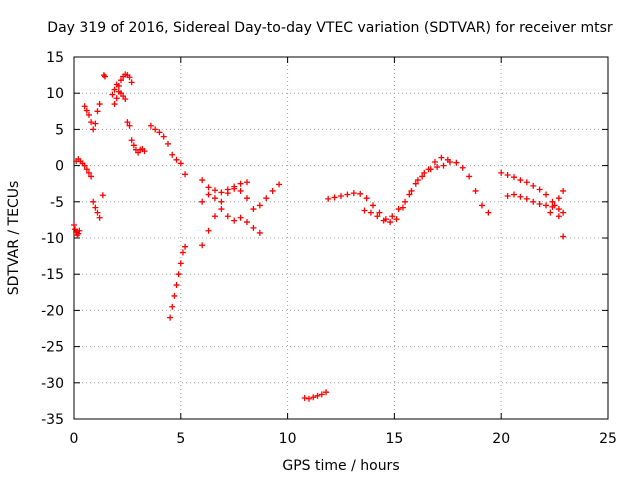 The height and width of the screenshot is (480, 640). I want to click on y-tick-label: -25, so click(52, 348).